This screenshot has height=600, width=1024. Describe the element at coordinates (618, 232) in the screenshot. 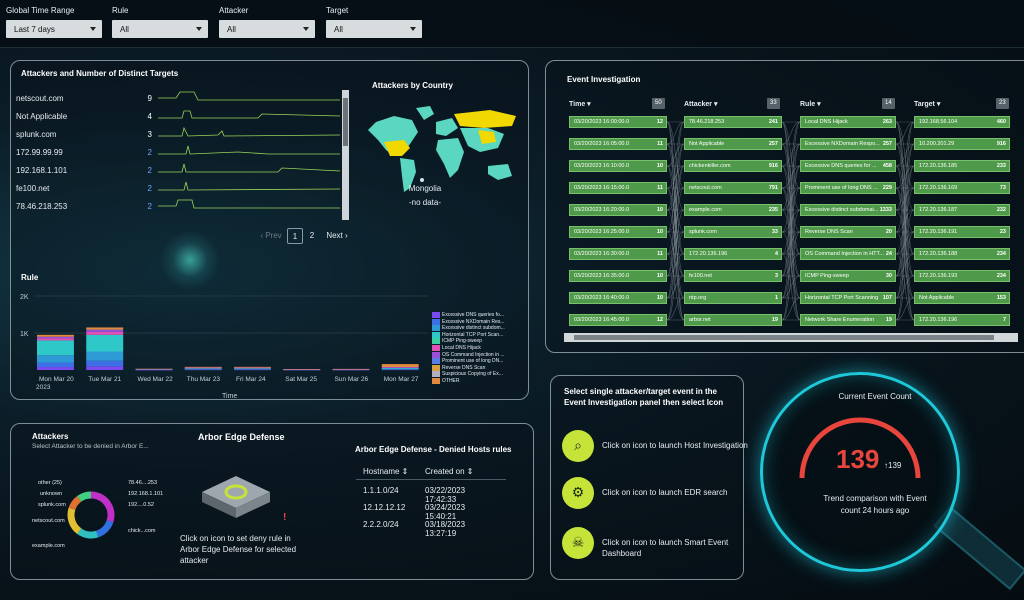

I see `time-cell: 03/20/2023 16:25:00.0 10` at that location.